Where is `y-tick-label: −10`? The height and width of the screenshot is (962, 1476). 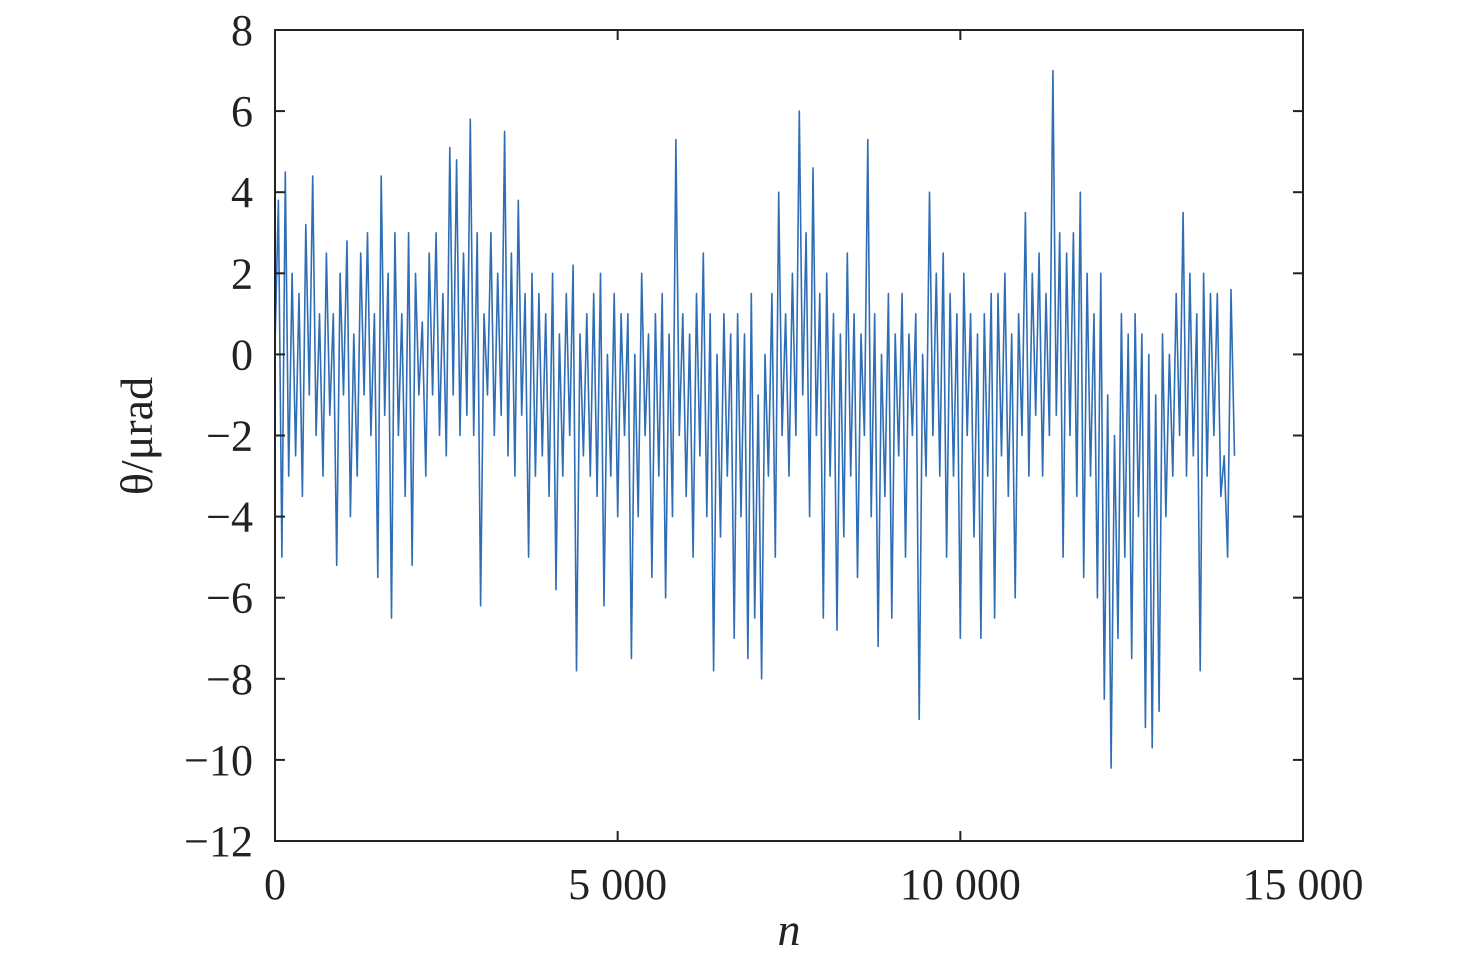 y-tick-label: −10 is located at coordinates (218, 760).